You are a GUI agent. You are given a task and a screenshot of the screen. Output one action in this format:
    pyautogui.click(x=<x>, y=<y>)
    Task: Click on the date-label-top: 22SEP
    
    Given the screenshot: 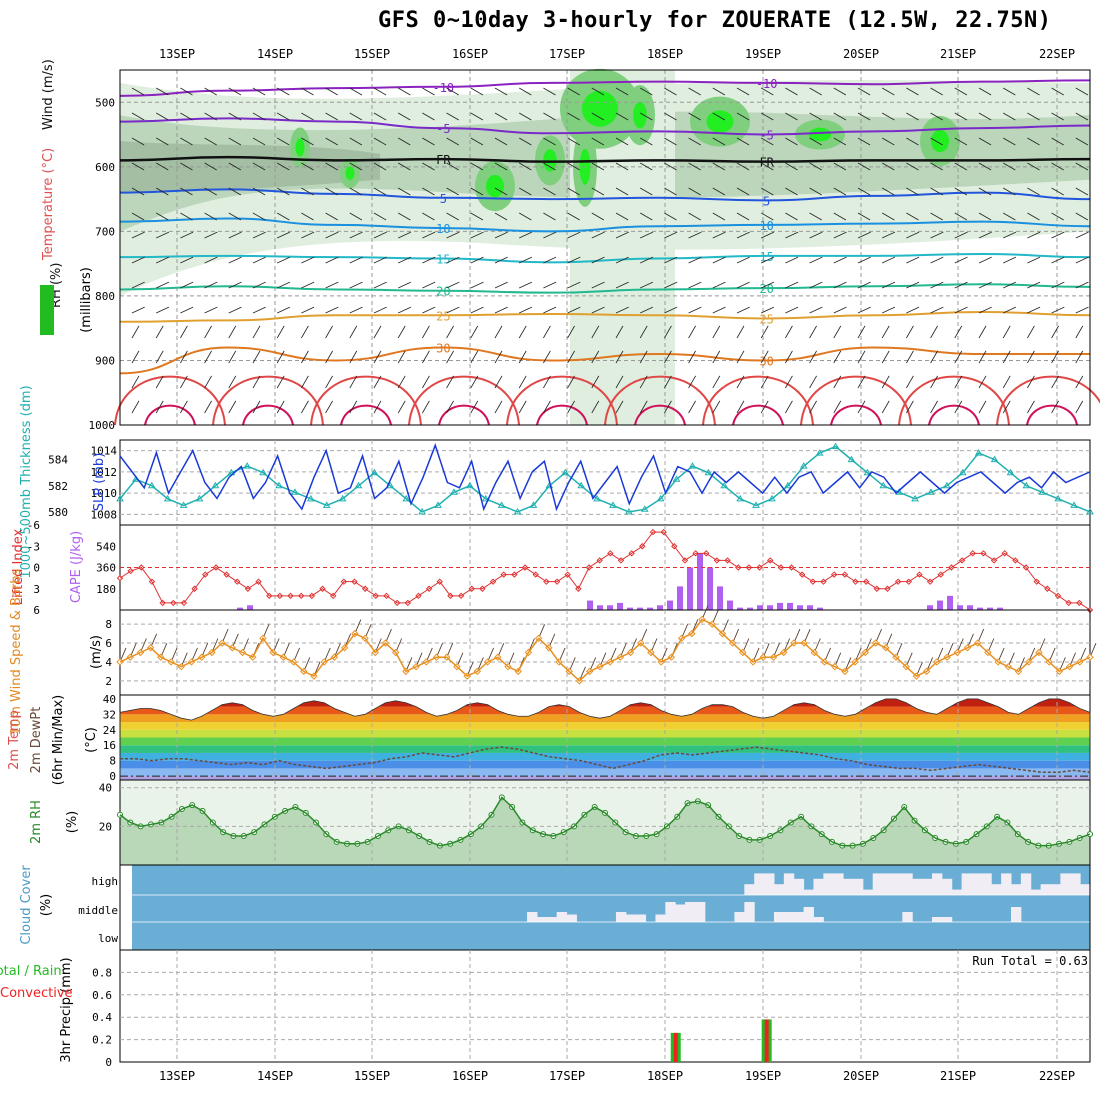 What is the action you would take?
    pyautogui.click(x=1057, y=54)
    